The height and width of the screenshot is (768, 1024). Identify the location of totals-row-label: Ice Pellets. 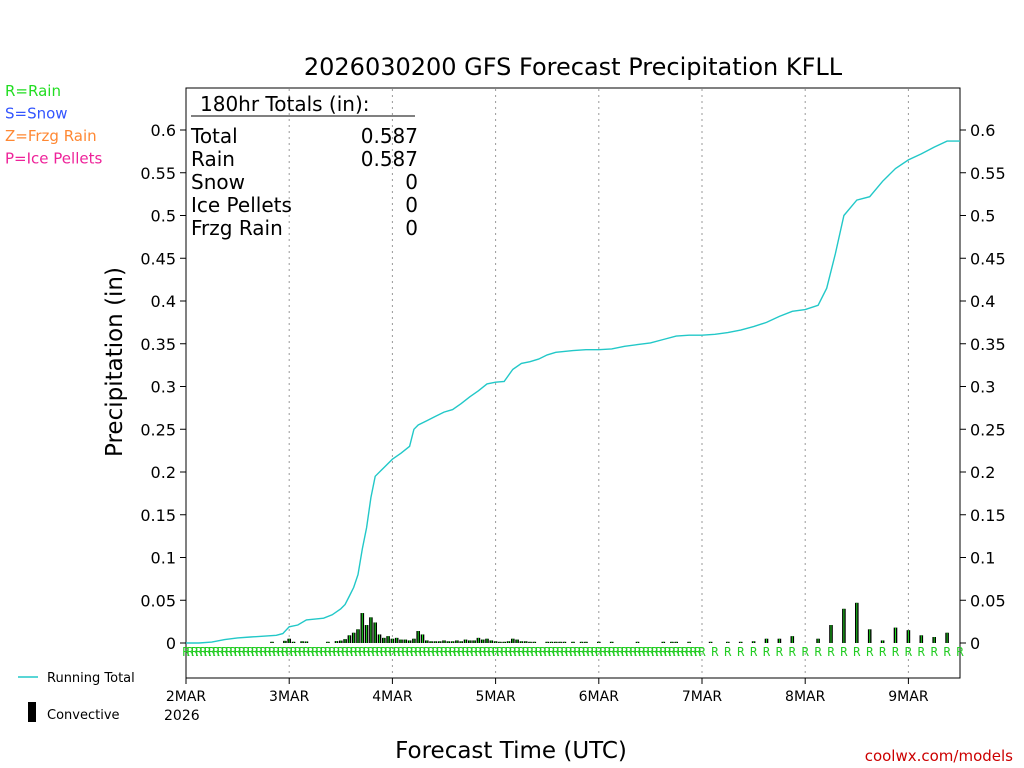
(241, 205).